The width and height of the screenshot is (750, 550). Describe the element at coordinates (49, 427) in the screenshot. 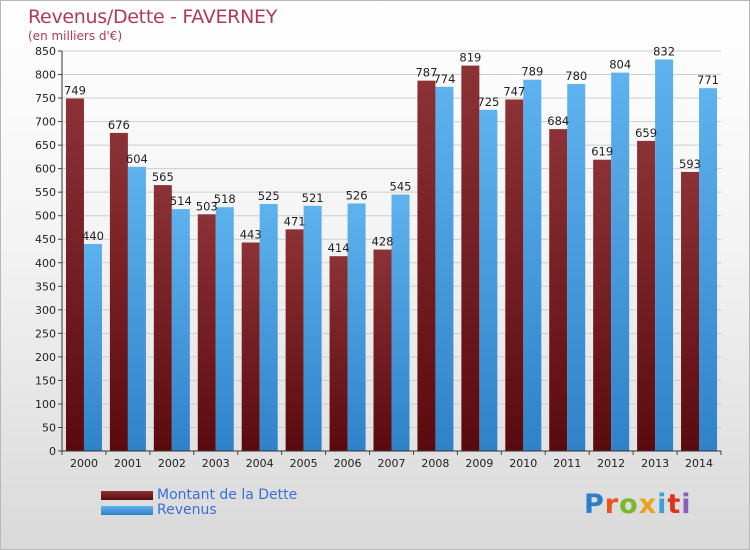

I see `y-tick-label: 50` at that location.